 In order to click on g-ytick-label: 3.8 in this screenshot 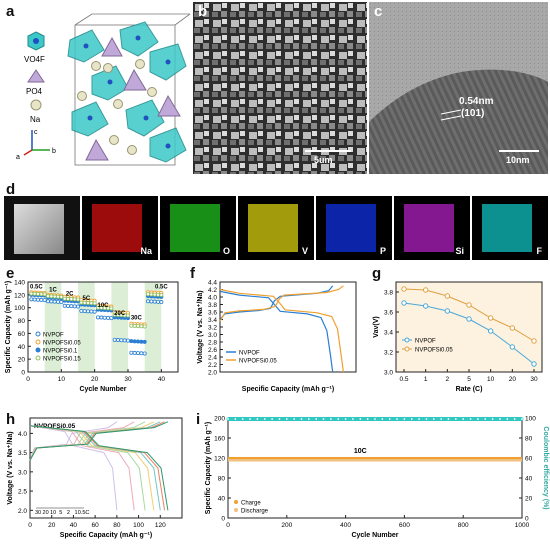, I will do `click(388, 293)`.